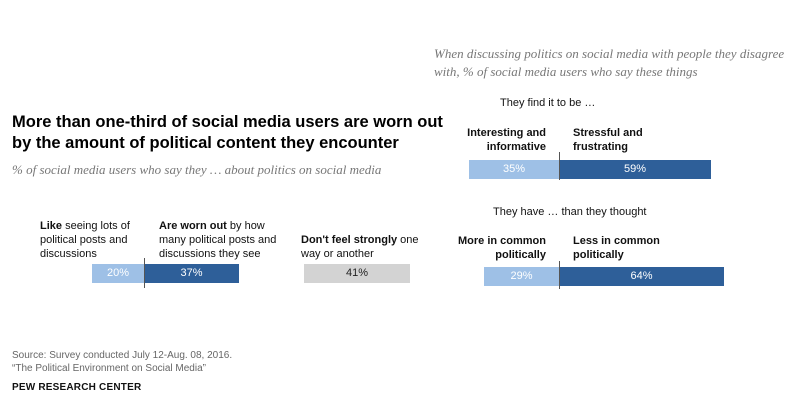  What do you see at coordinates (193, 226) in the screenshot?
I see `left-label-worn-out-bold: Are worn out` at bounding box center [193, 226].